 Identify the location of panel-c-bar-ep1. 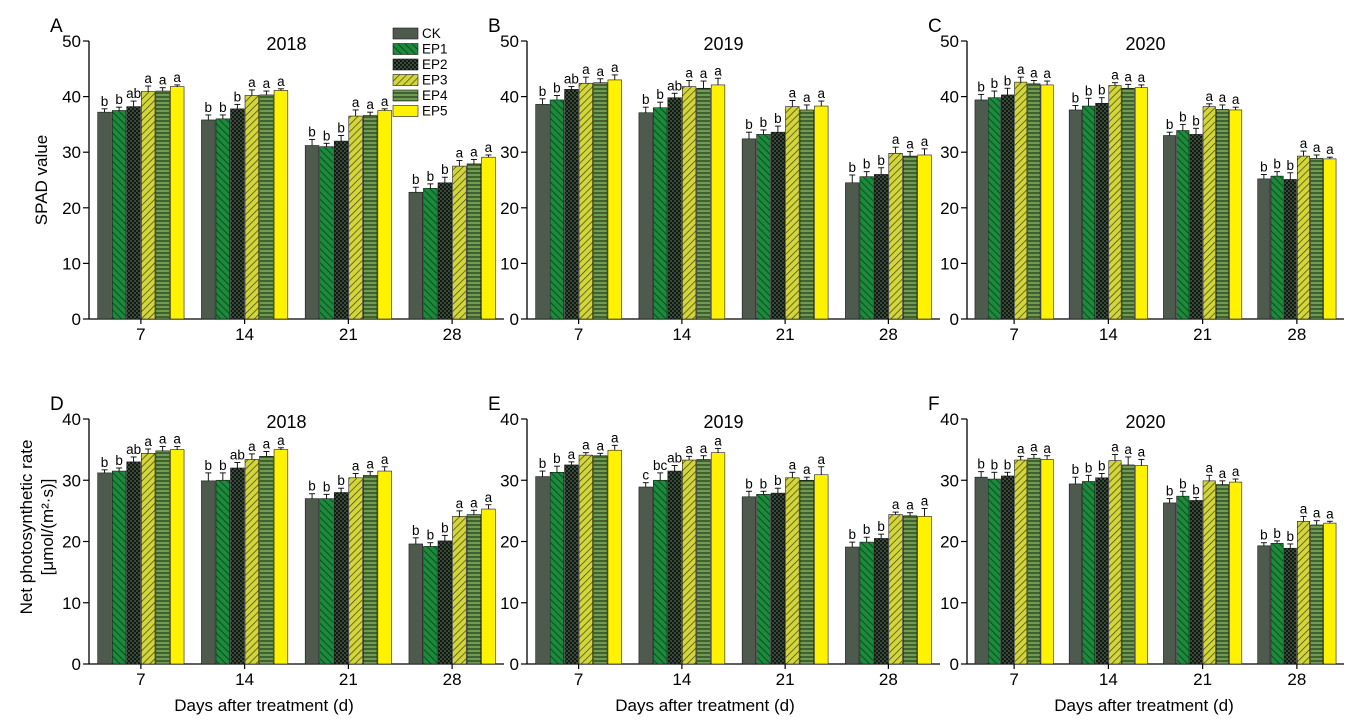
(1183, 225).